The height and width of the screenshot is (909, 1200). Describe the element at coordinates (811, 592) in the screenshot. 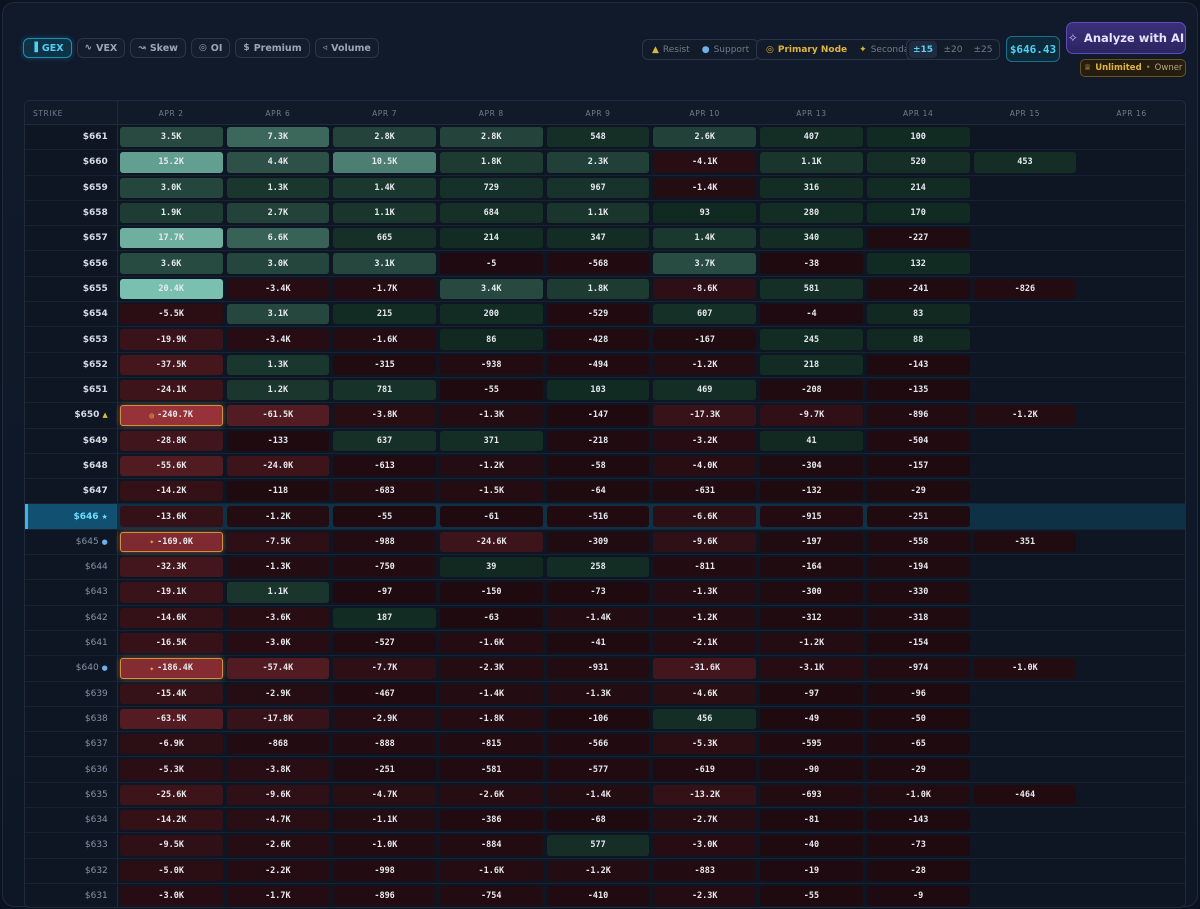

I see `gex-cell: -300` at that location.